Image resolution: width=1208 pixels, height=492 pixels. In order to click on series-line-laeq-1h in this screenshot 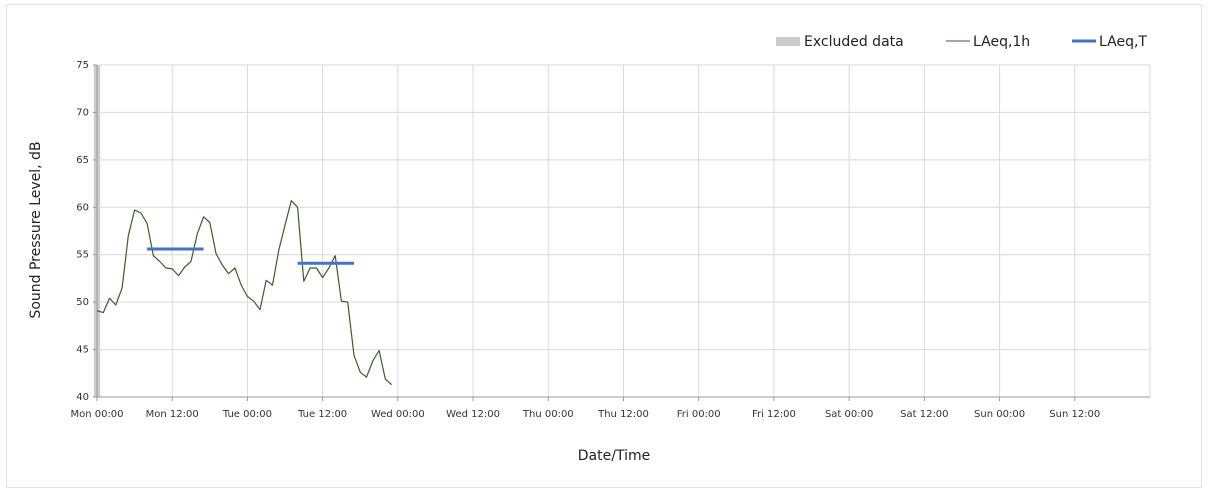, I will do `click(244, 293)`.